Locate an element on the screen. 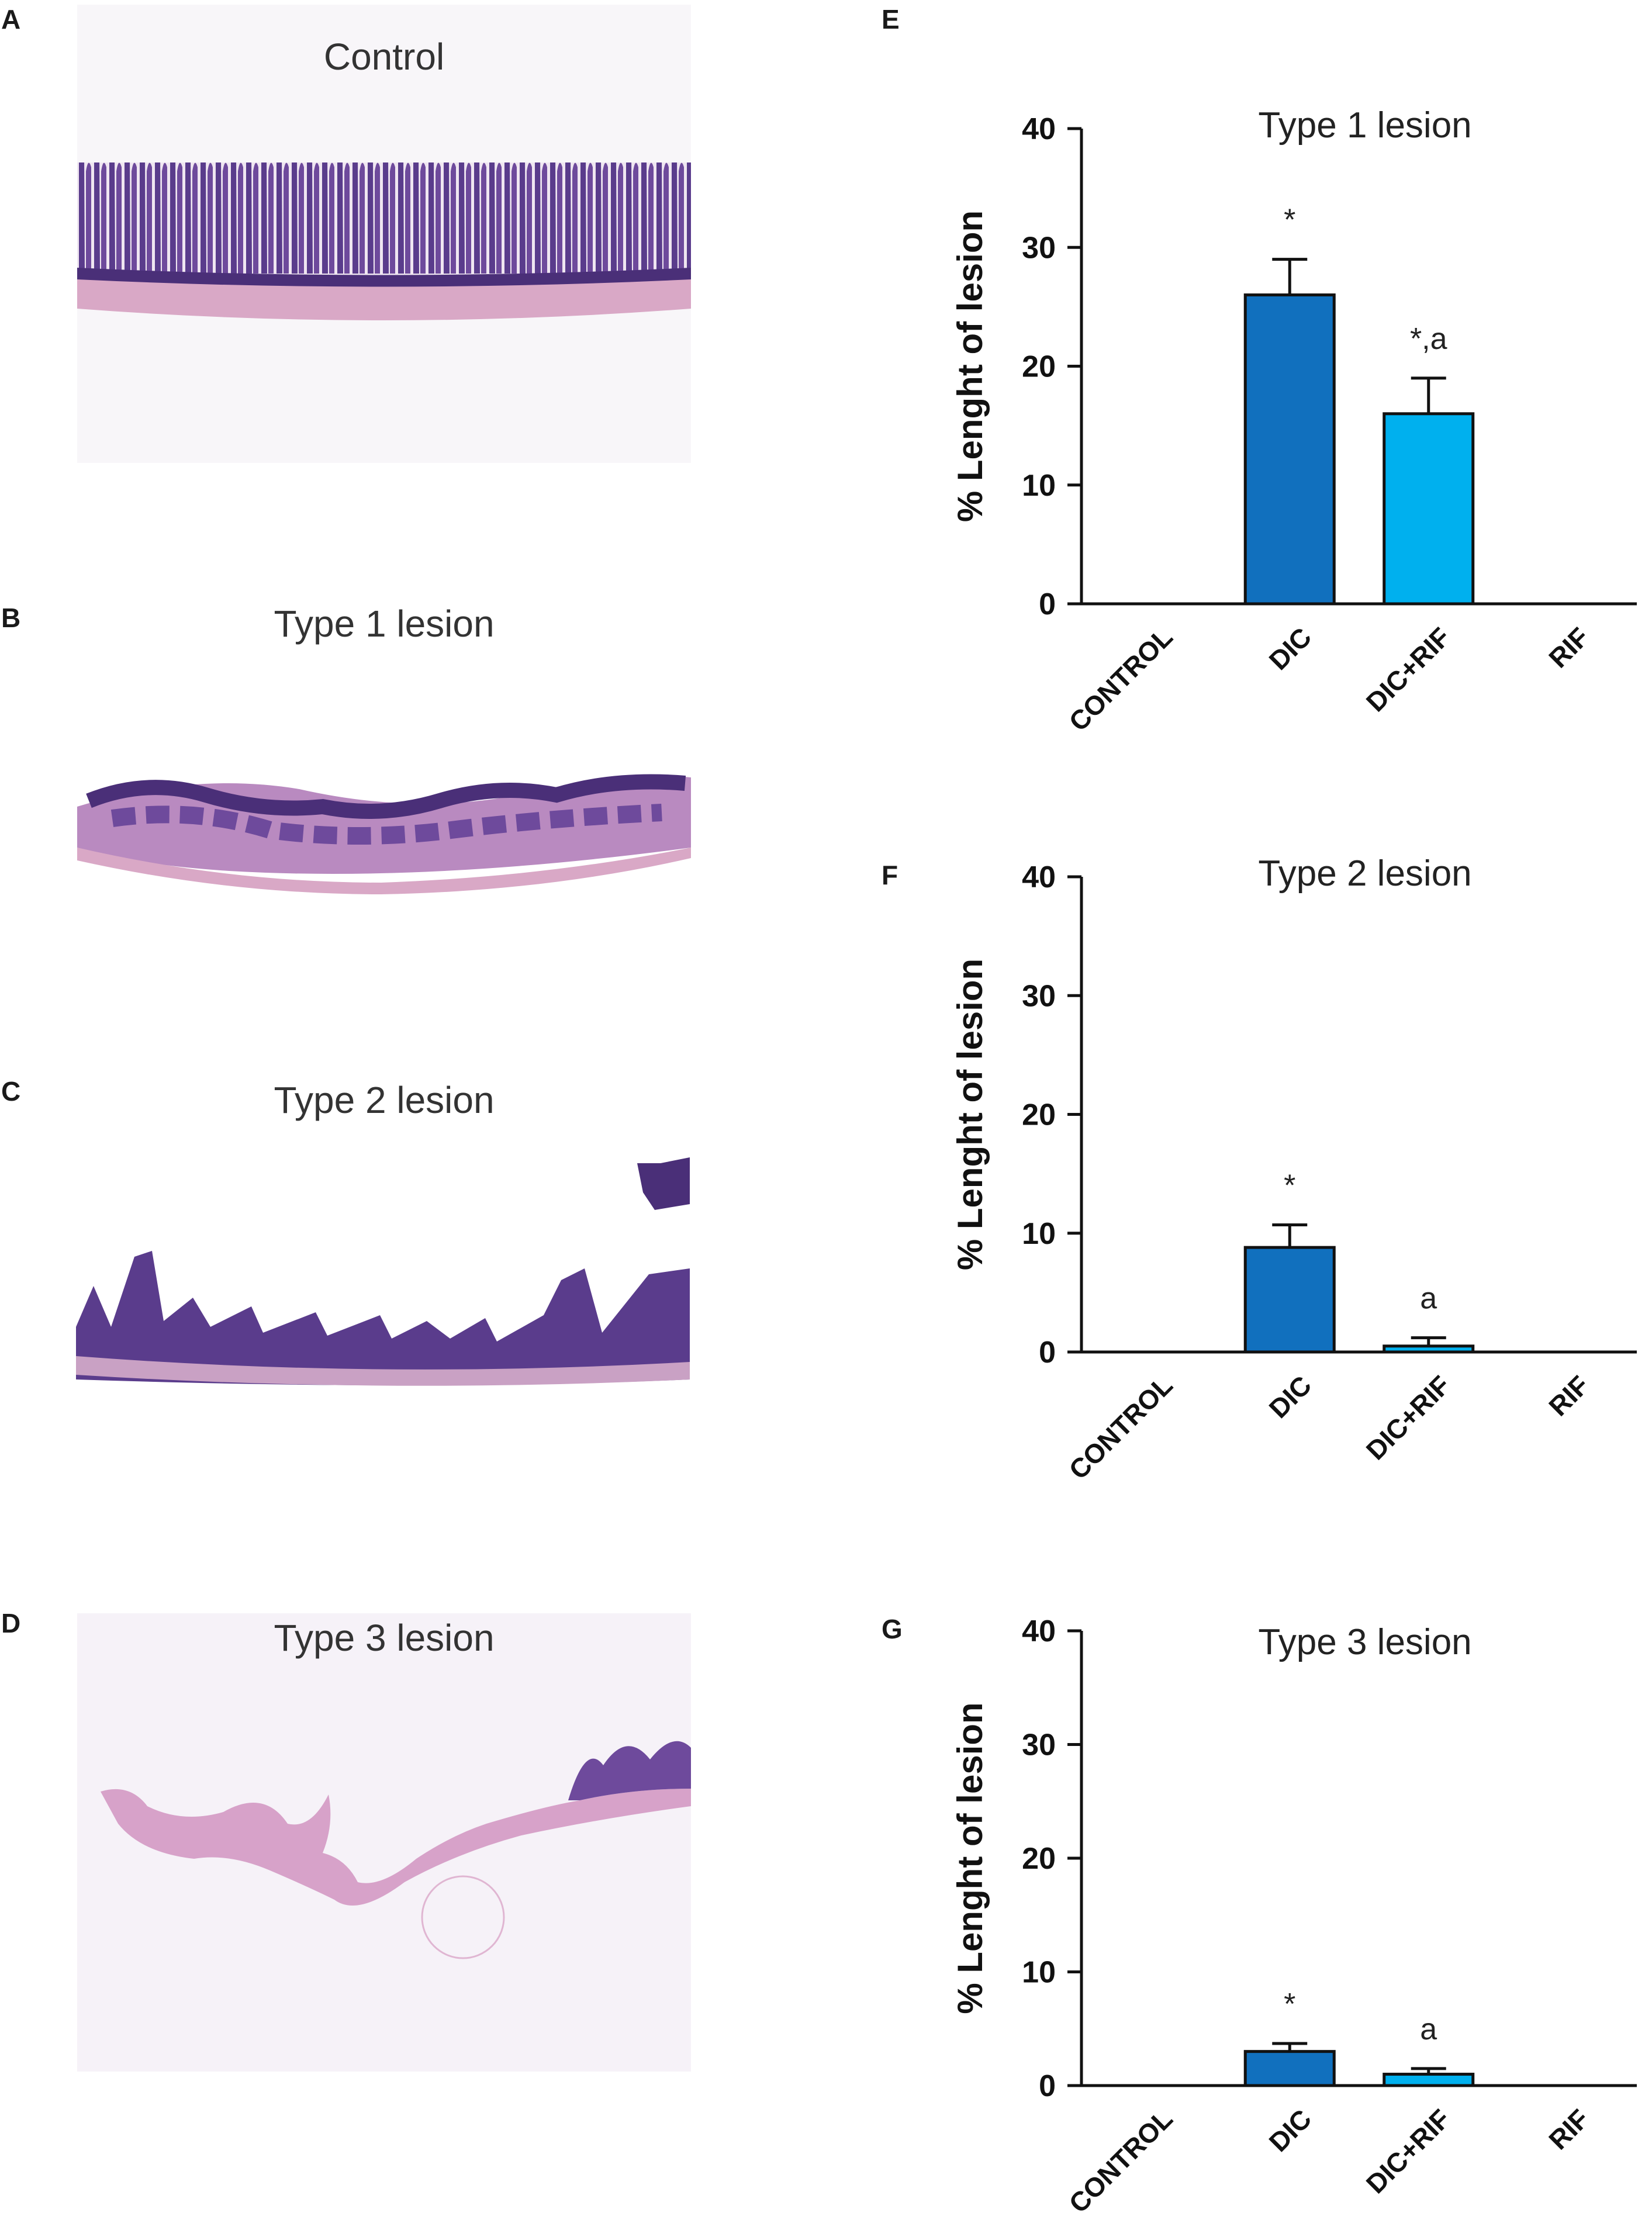 The height and width of the screenshot is (2213, 1652). panel-label-f: F is located at coordinates (890, 875).